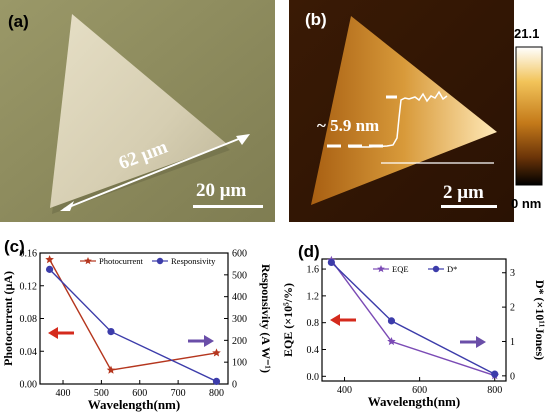  I want to click on arrowhead-right, so click(243, 139).